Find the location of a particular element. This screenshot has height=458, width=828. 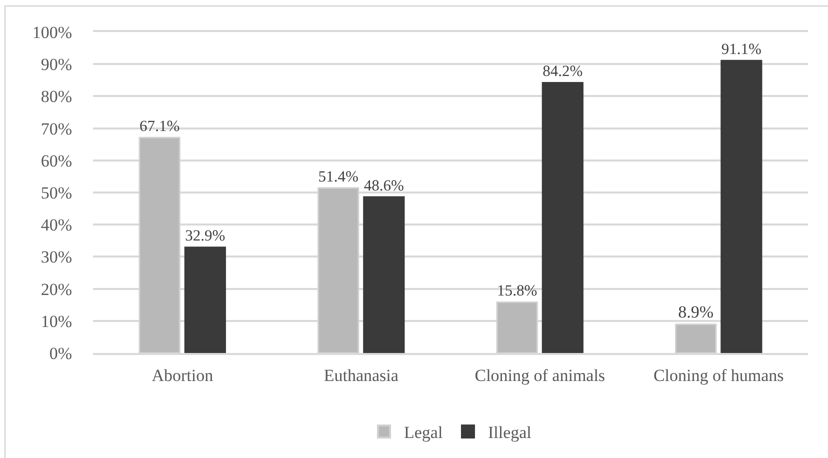

y-tick-label: 10% is located at coordinates (56, 321).